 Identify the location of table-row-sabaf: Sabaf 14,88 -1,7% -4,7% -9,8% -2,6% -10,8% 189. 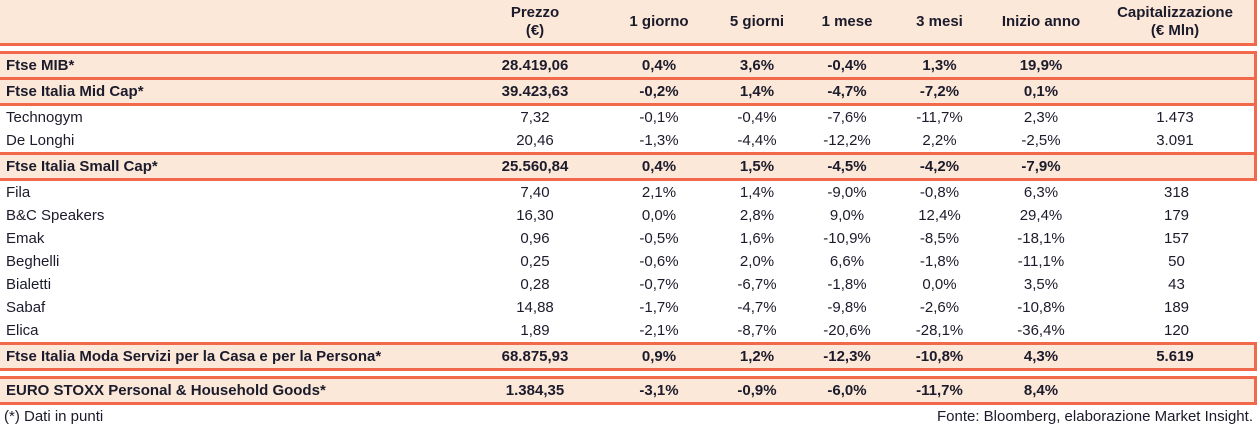
(628, 307).